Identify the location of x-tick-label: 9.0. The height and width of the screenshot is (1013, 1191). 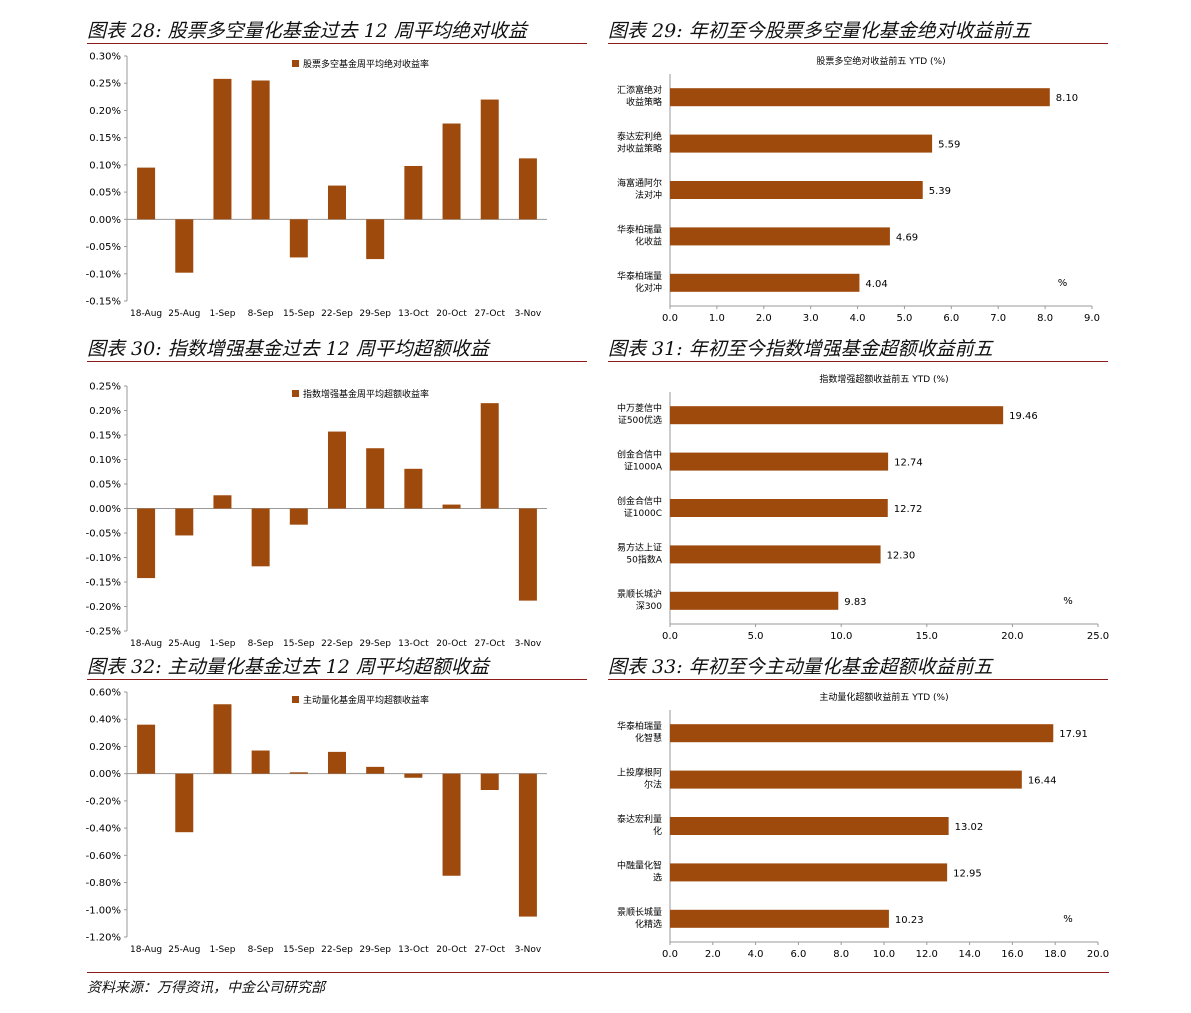
(1092, 318).